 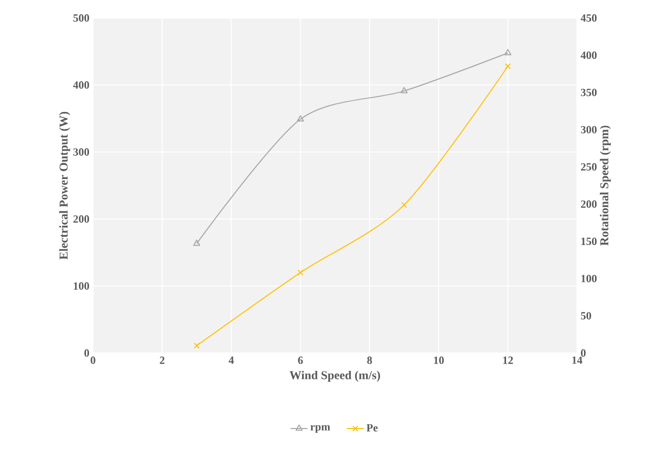 I want to click on y2-tick-label: 250, so click(x=588, y=167).